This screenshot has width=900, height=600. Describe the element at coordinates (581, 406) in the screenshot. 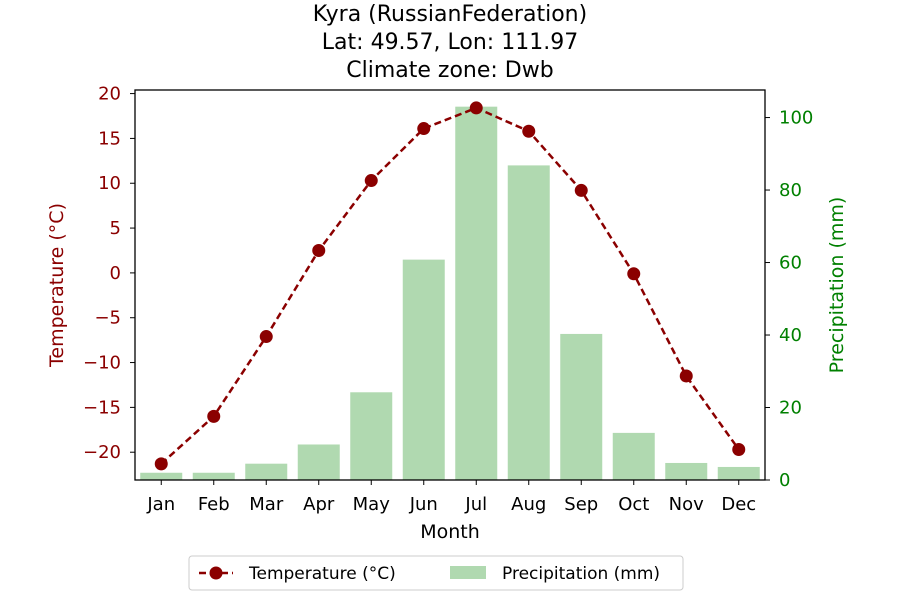

I see `precipitation-bar-sep` at that location.